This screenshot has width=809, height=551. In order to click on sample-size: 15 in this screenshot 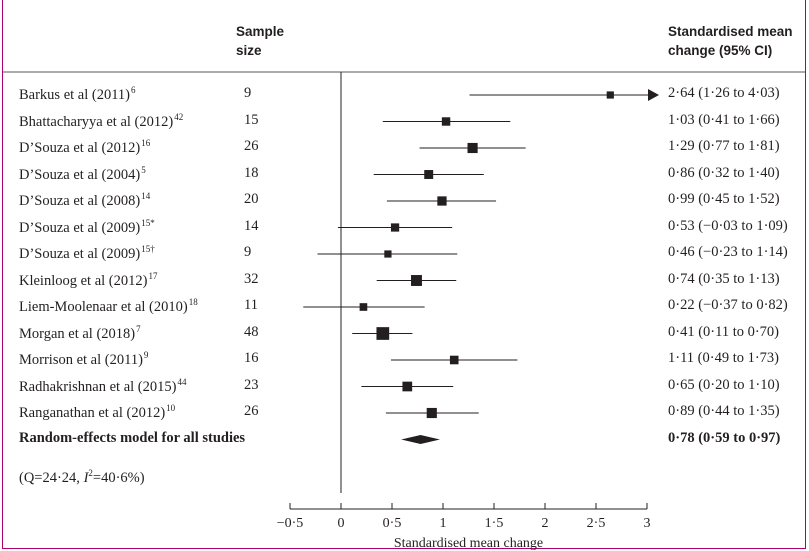, I will do `click(251, 119)`.